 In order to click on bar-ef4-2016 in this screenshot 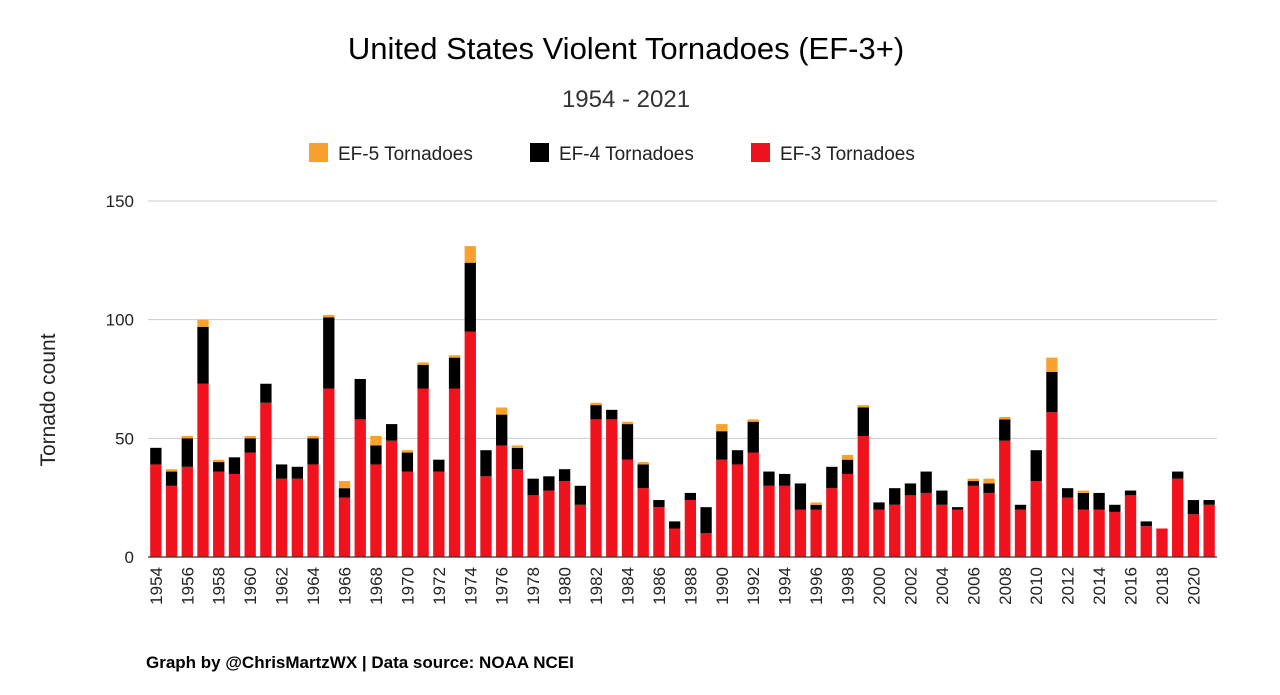, I will do `click(1130, 493)`.